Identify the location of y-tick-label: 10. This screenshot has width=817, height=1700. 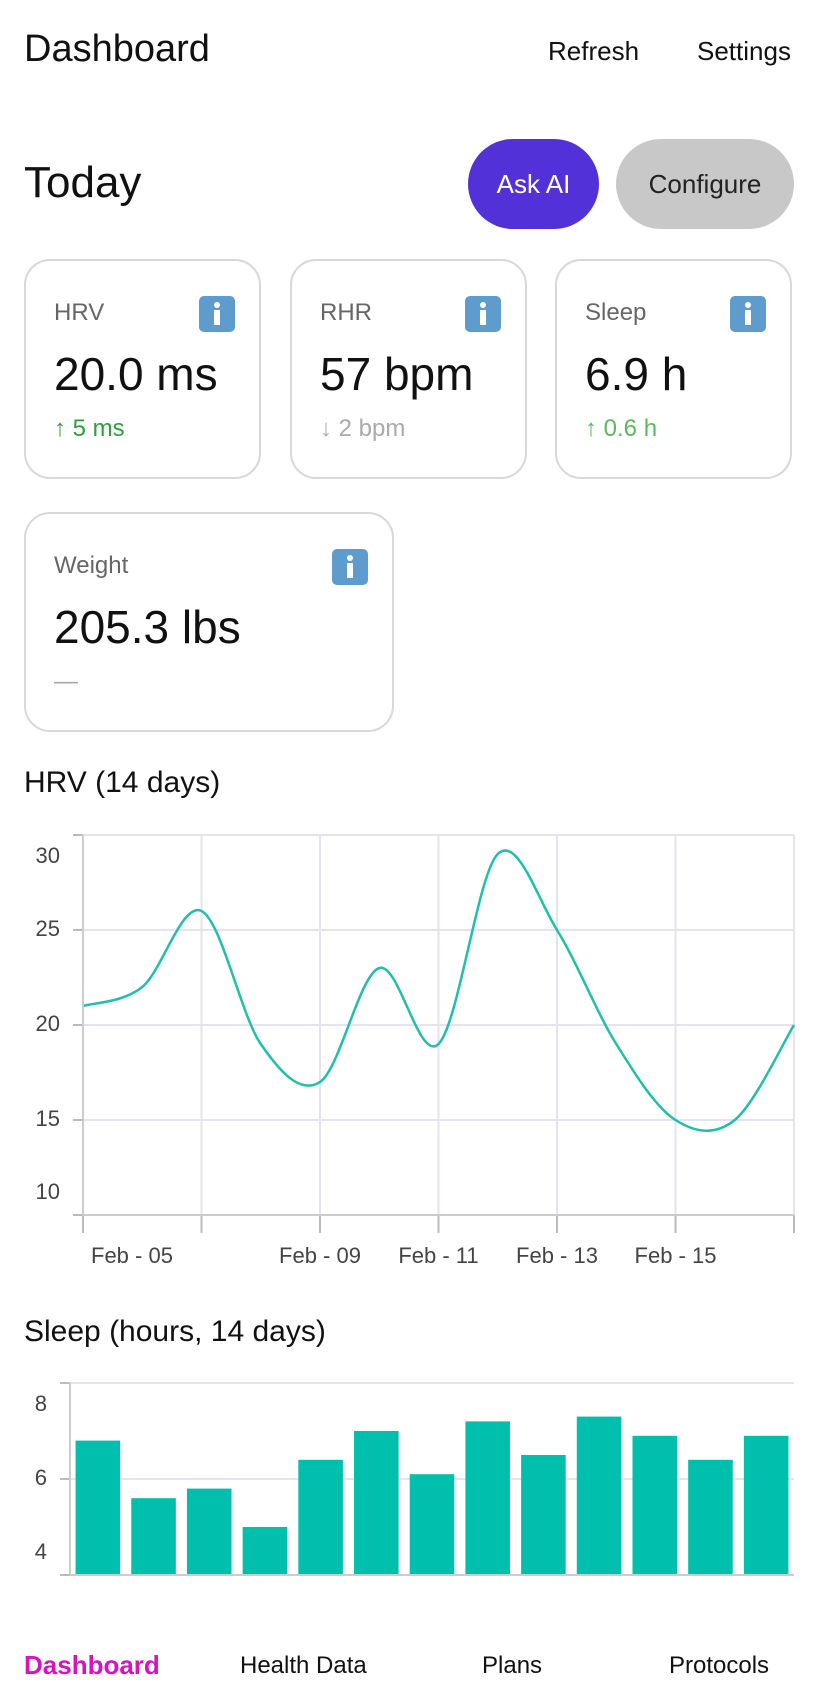
(48, 1191).